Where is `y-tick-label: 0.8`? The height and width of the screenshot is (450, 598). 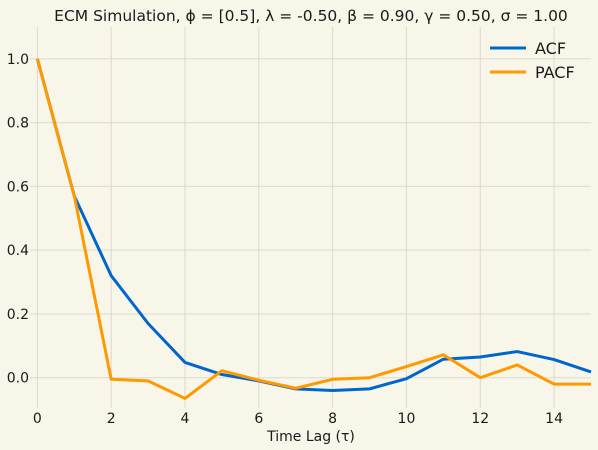 y-tick-label: 0.8 is located at coordinates (18, 124).